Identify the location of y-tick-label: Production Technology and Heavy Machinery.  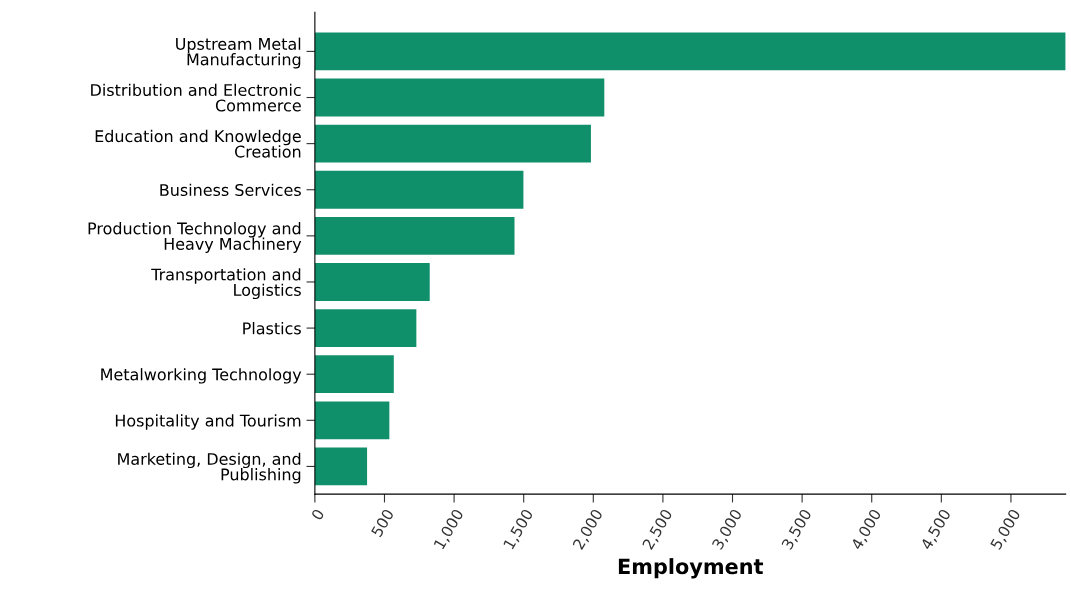
(195, 237).